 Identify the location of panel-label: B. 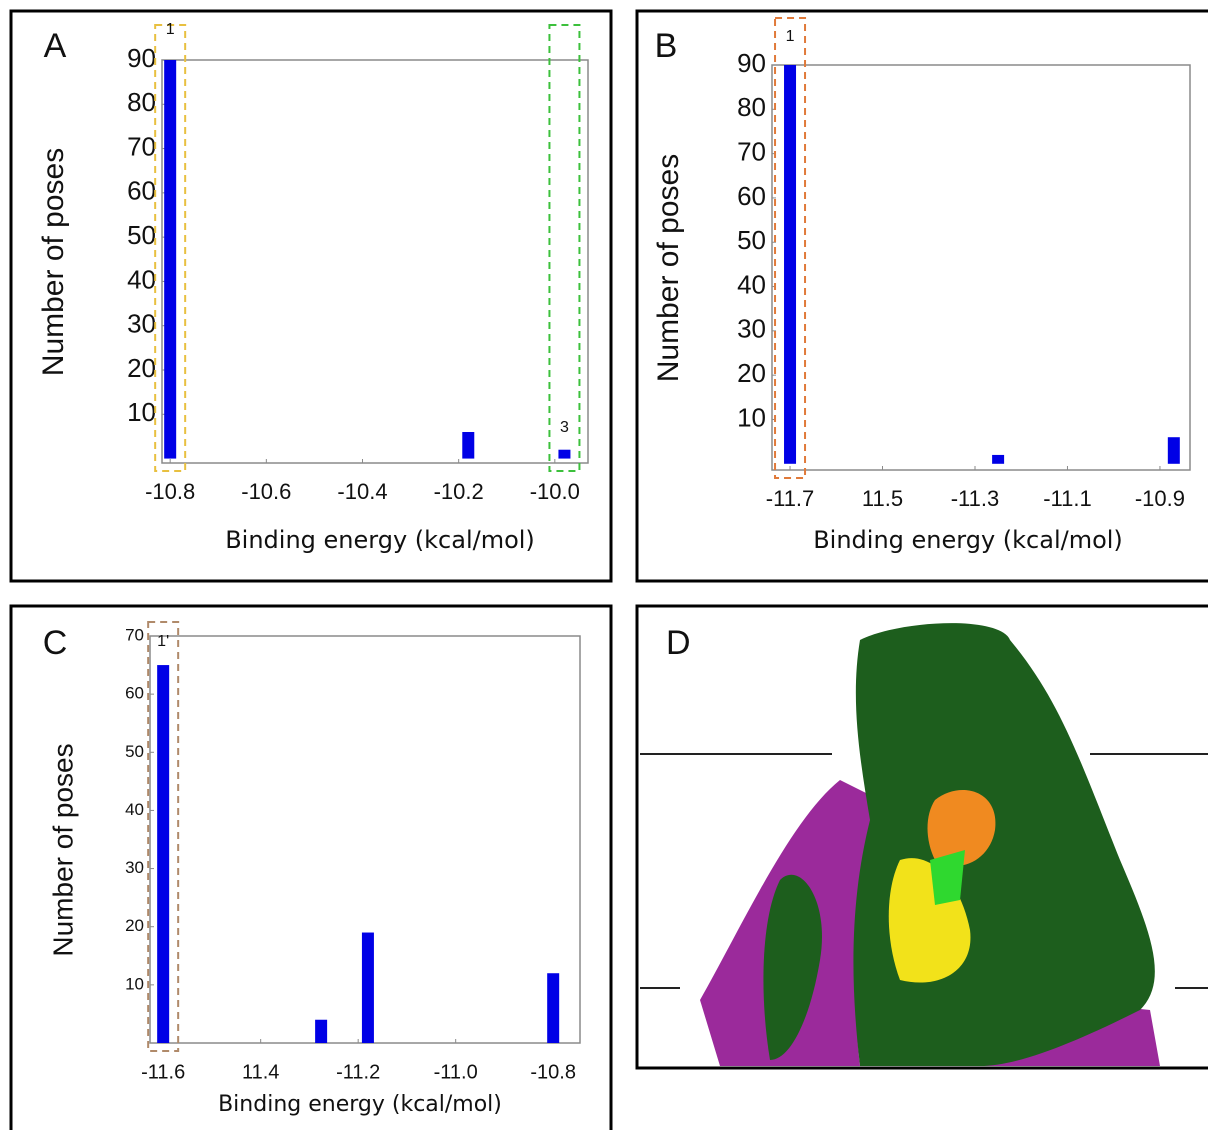
(666, 46).